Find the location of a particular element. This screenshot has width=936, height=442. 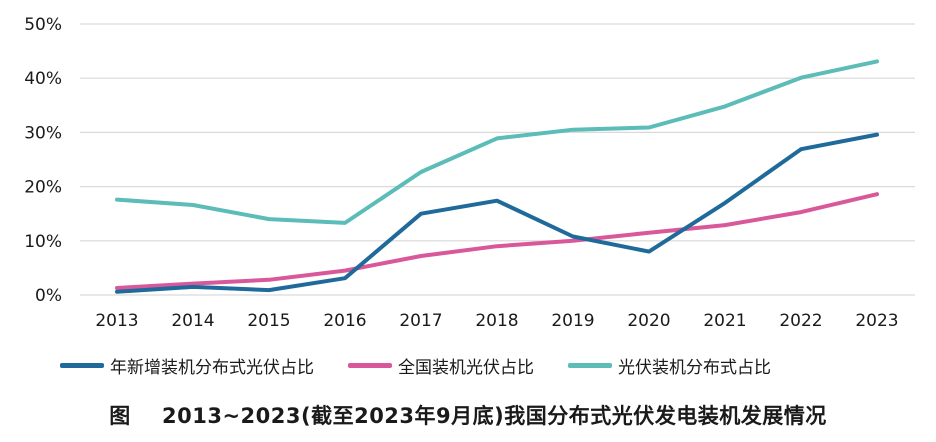

x-tick-label: 2016 is located at coordinates (344, 321).